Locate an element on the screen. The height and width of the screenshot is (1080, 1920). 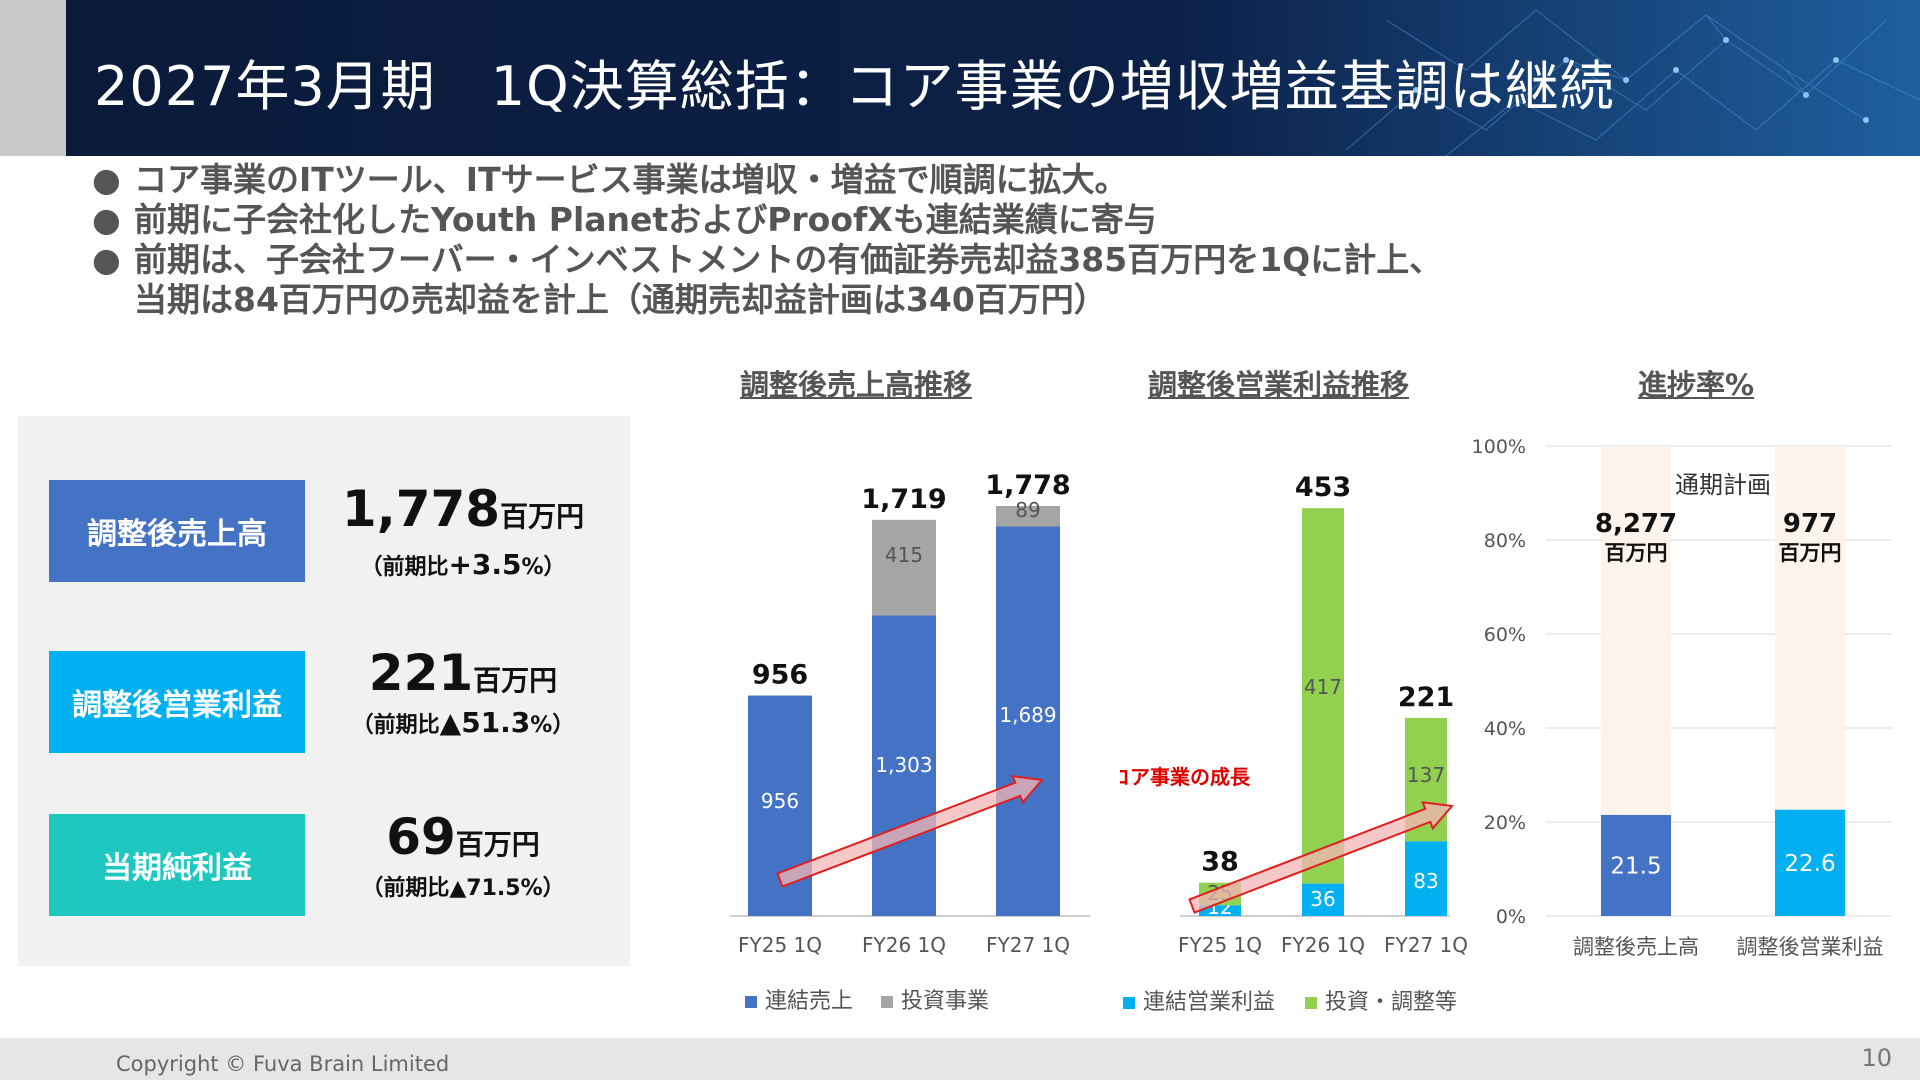
kpi-value-sales: 1,778百万円 is located at coordinates (463, 509).